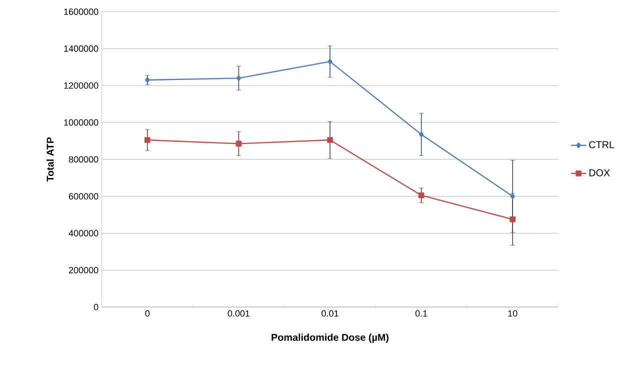 This screenshot has width=619, height=370. Describe the element at coordinates (330, 338) in the screenshot. I see `x-axis-title: Pomalidomide Dose (µM)` at that location.